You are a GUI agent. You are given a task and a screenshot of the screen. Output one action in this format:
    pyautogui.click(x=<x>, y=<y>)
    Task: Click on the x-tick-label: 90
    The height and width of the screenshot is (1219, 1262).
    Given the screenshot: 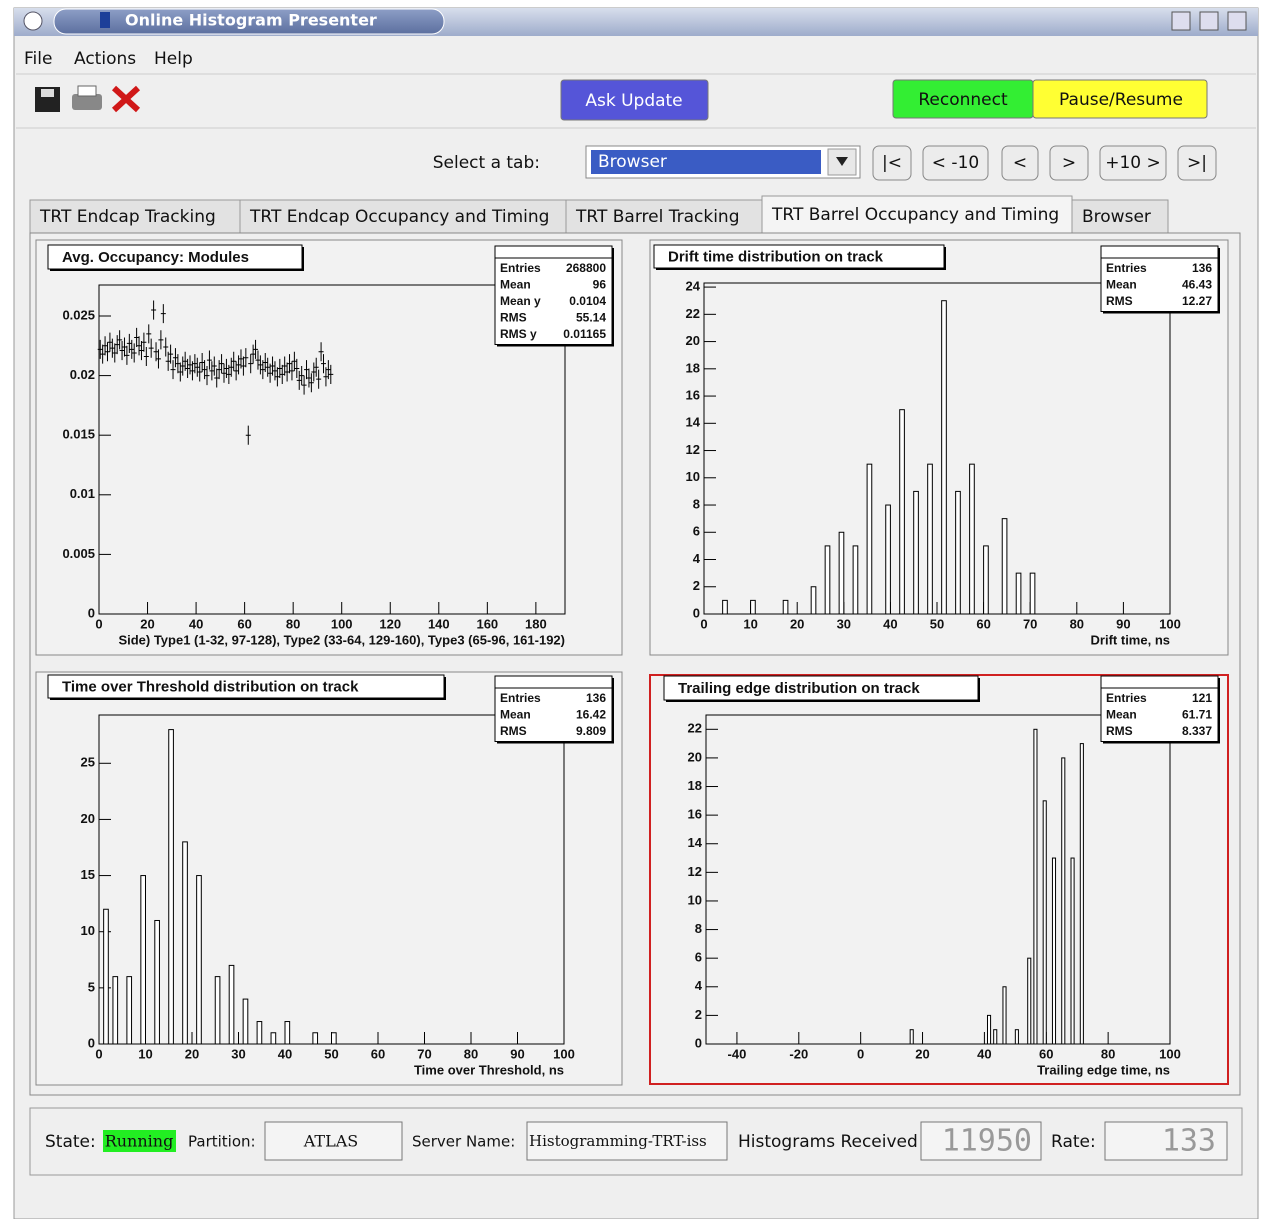 What is the action you would take?
    pyautogui.click(x=1123, y=623)
    